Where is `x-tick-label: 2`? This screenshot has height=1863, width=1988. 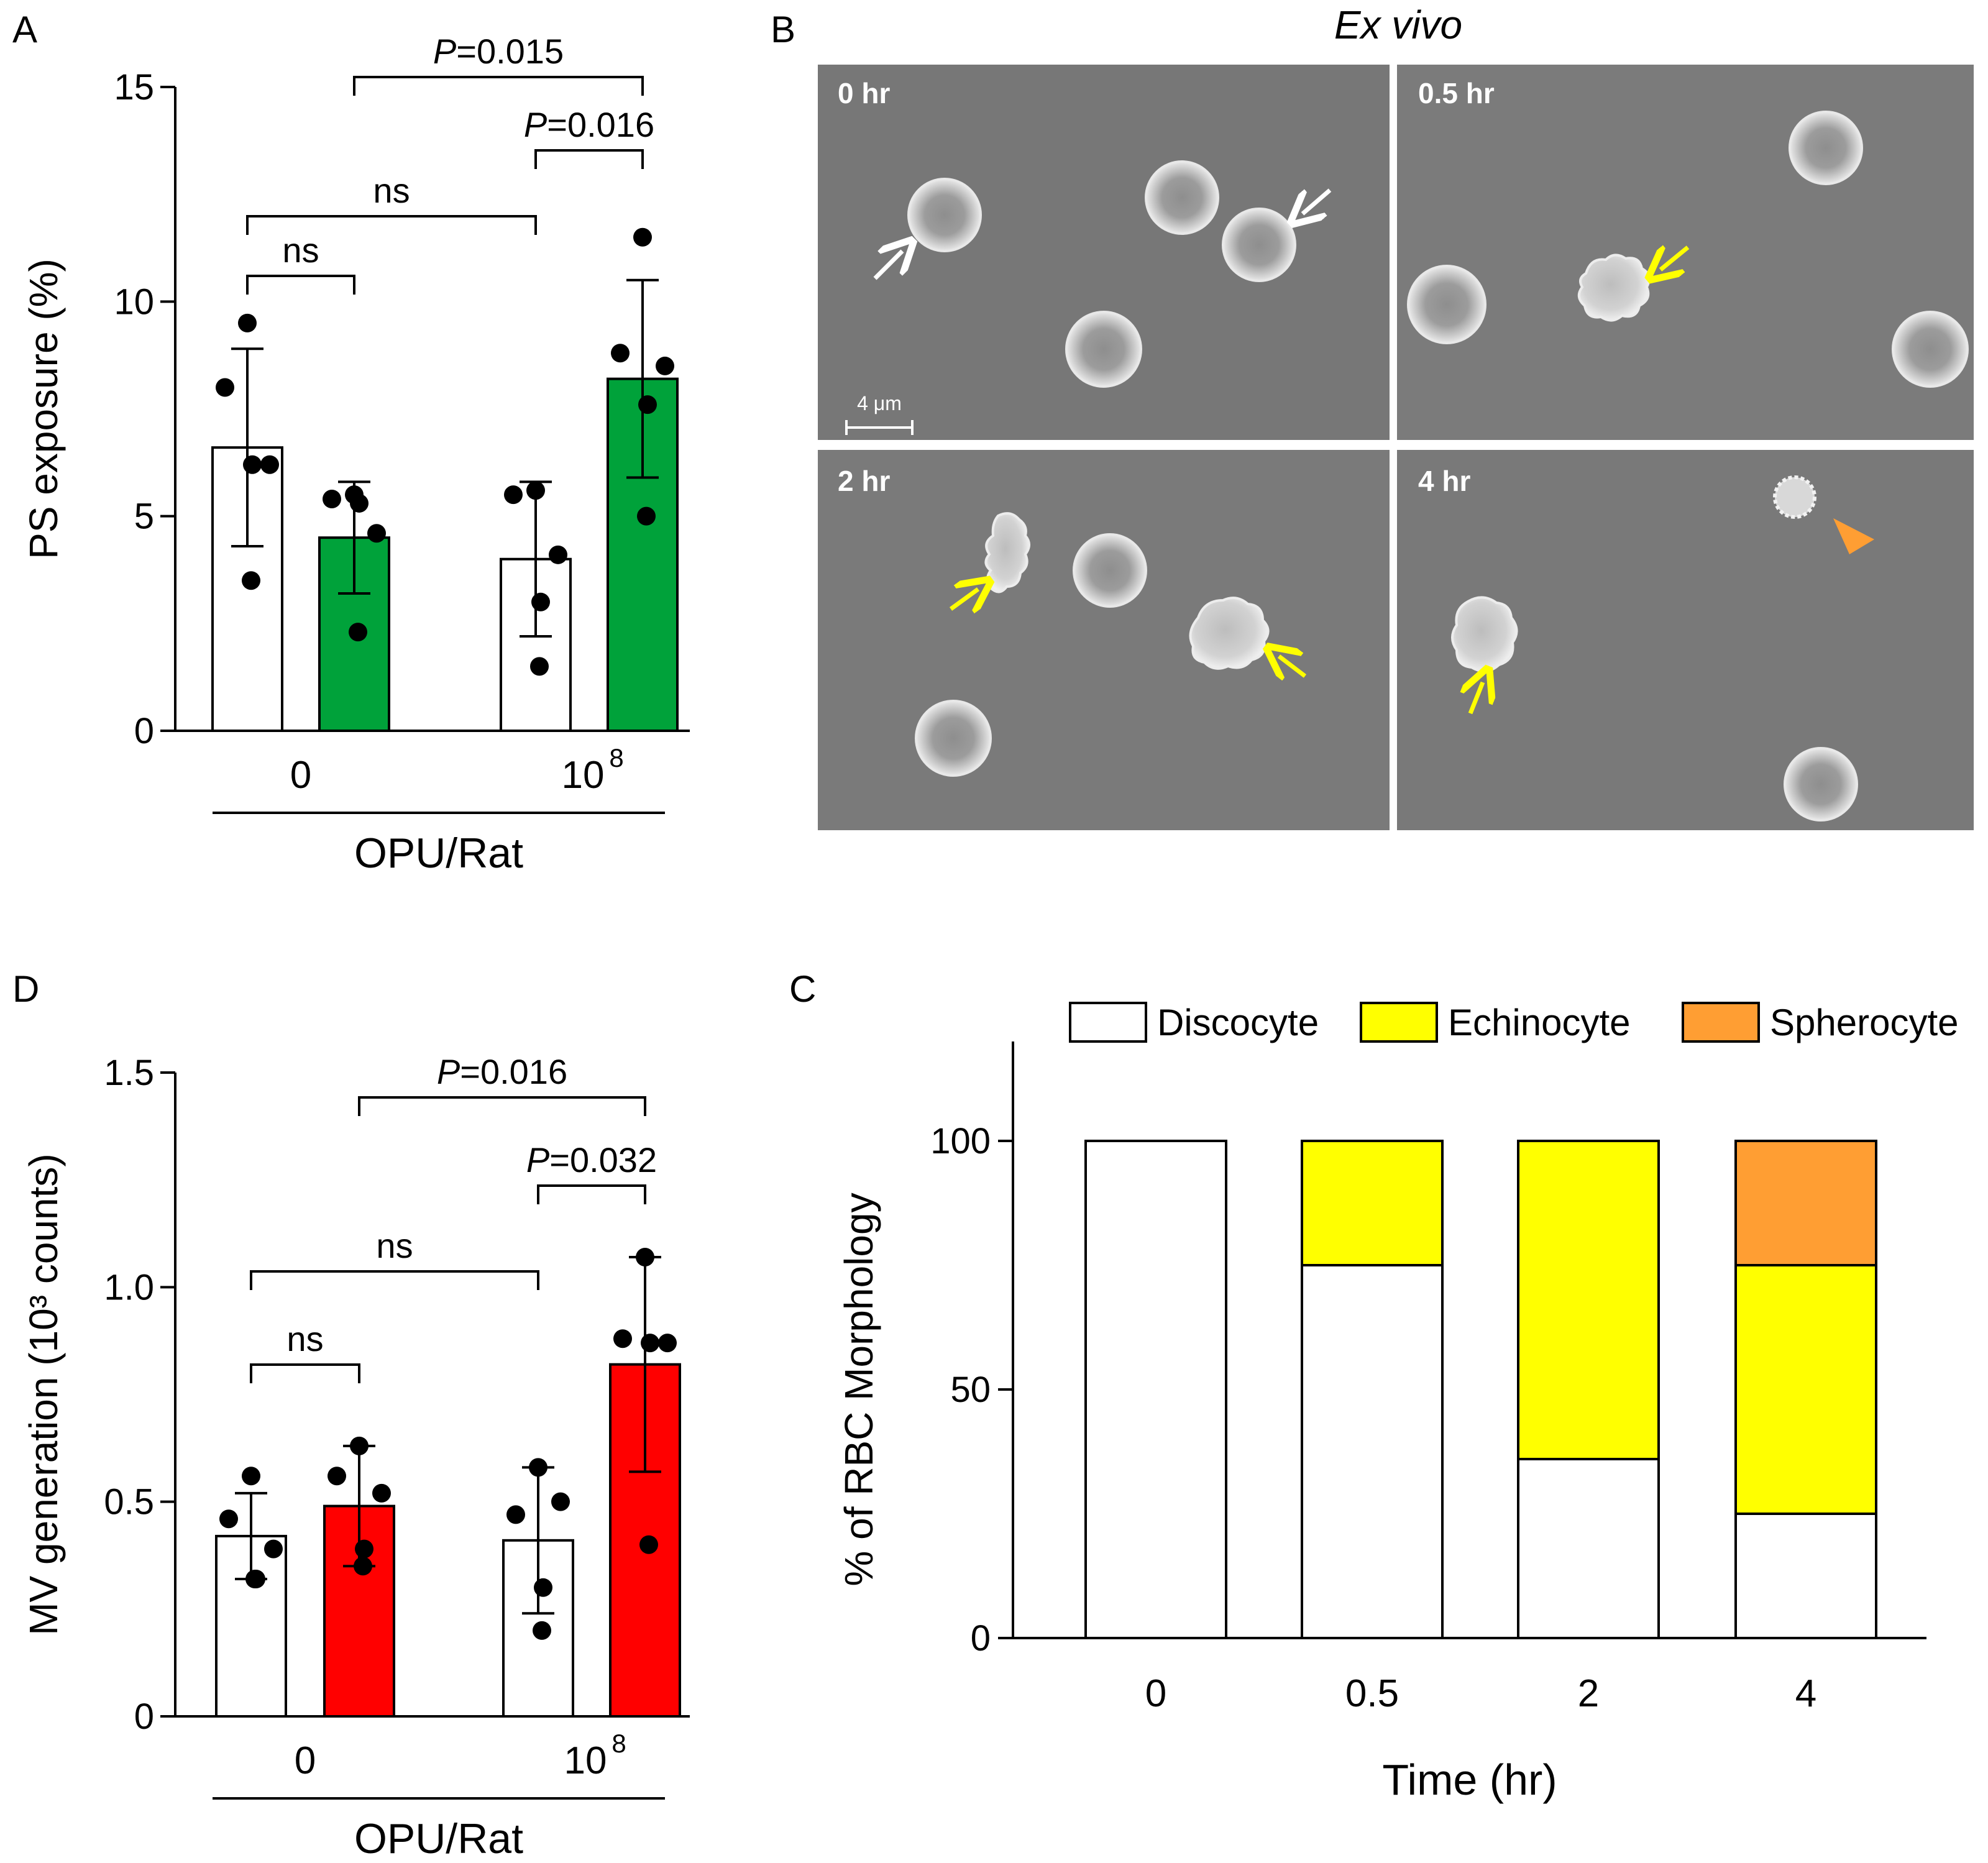 x-tick-label: 2 is located at coordinates (1588, 1693).